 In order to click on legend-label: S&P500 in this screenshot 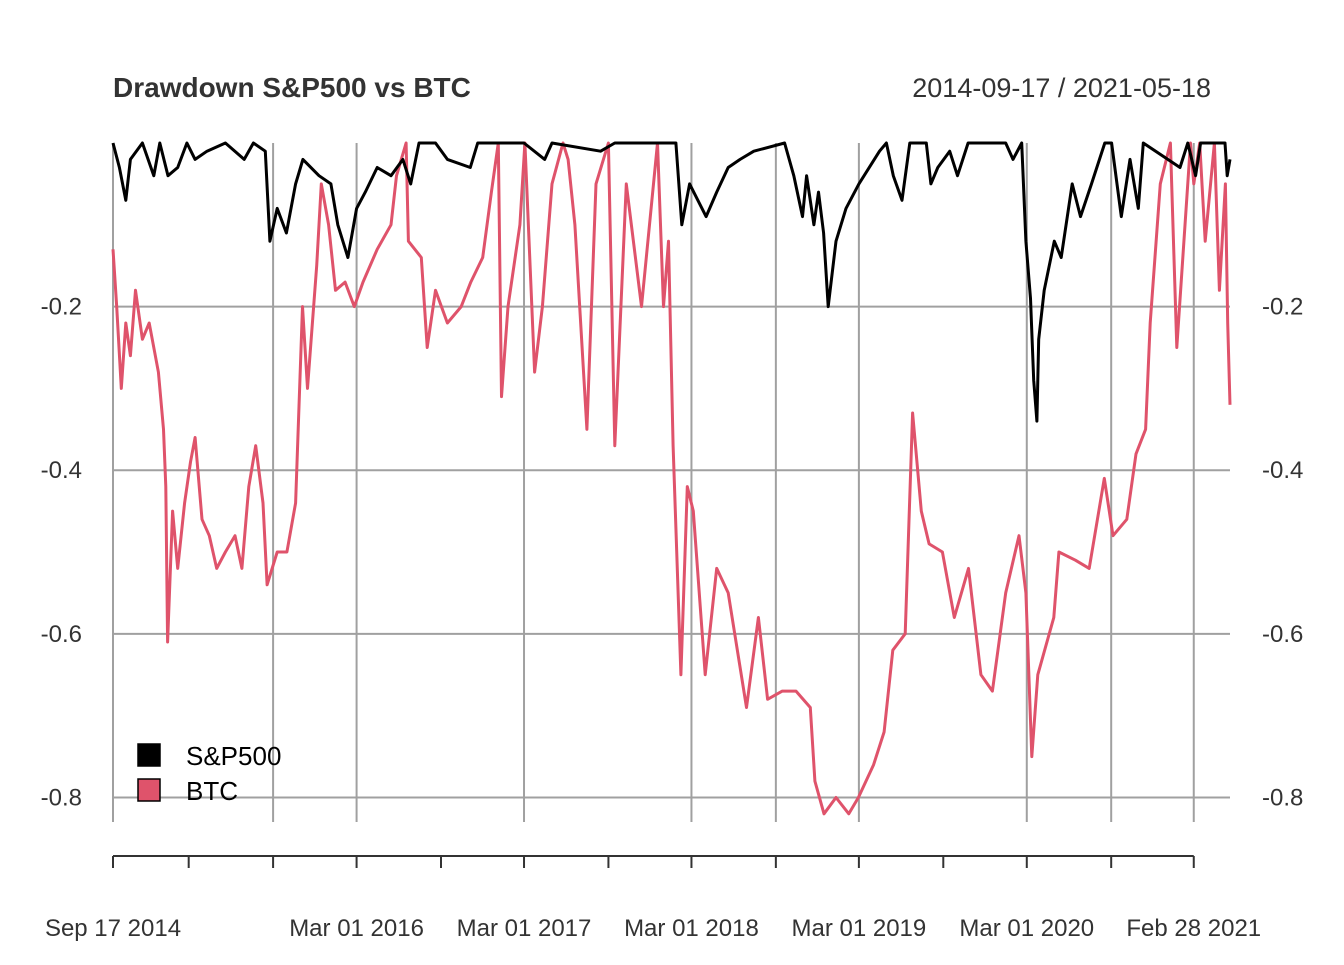, I will do `click(233, 756)`.